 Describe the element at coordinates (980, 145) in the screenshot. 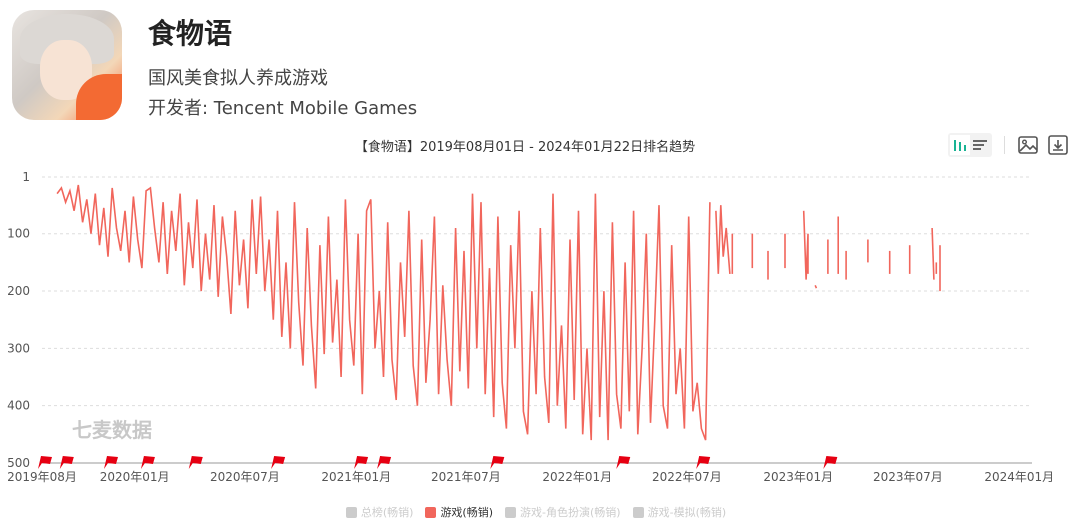

I see `list-icon` at that location.